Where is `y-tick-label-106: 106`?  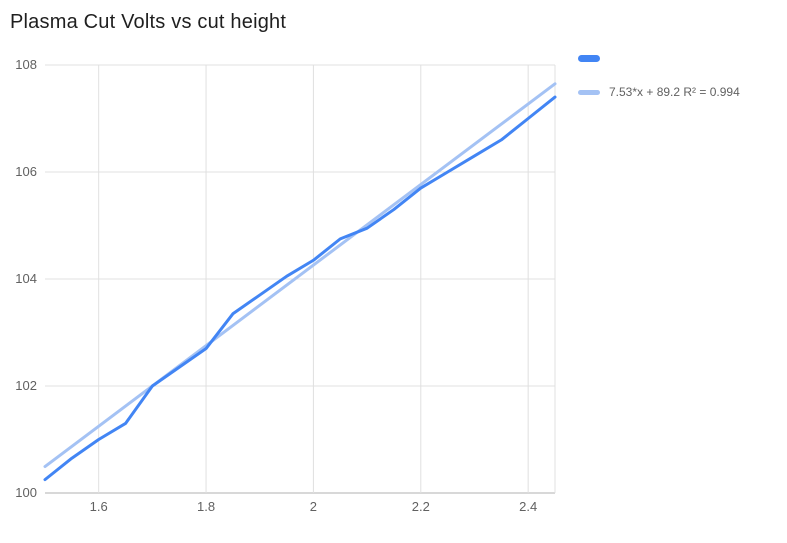 y-tick-label-106: 106 is located at coordinates (26, 171).